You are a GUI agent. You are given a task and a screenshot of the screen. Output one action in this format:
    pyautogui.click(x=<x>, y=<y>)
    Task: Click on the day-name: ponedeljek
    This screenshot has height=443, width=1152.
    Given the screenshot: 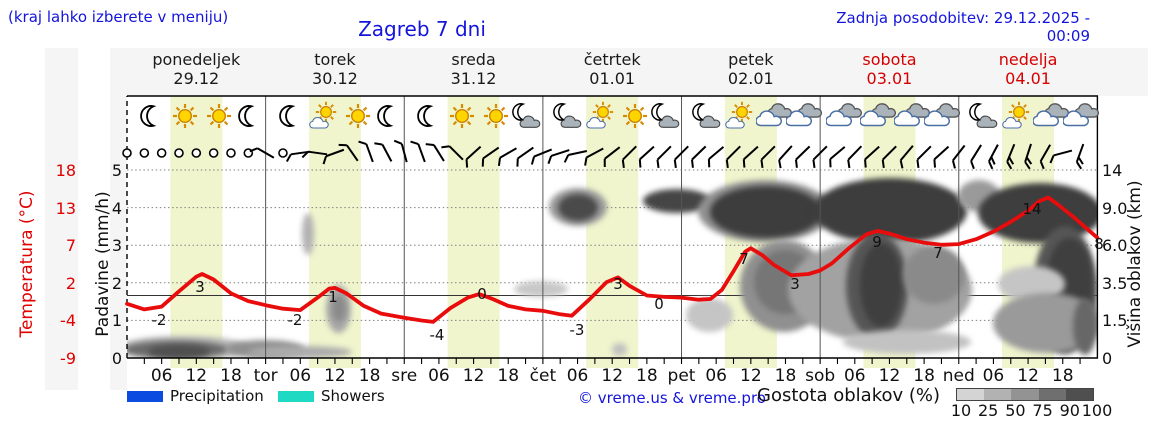 What is the action you would take?
    pyautogui.click(x=196, y=59)
    